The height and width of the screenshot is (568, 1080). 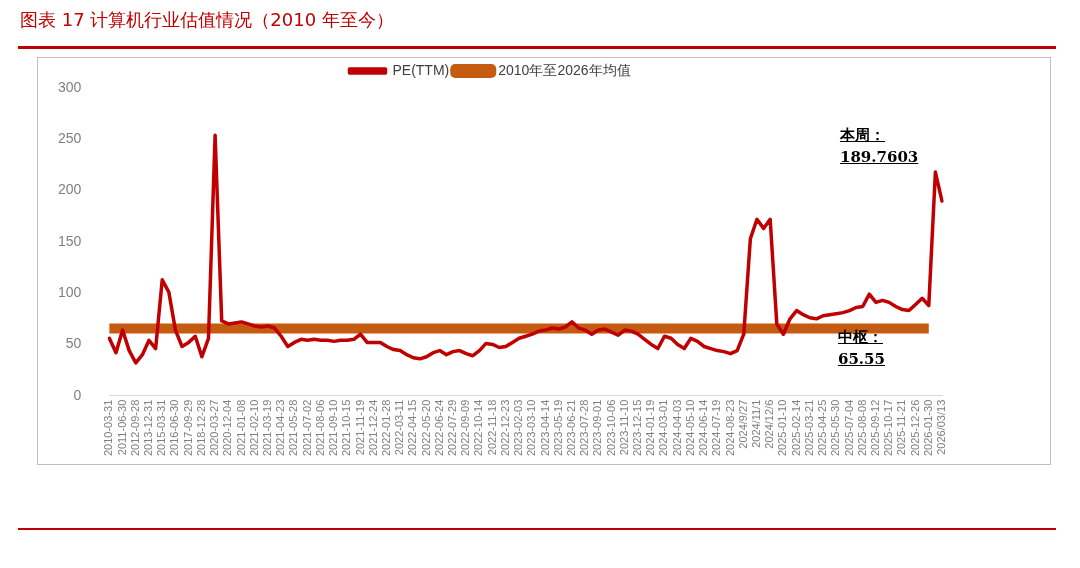 I want to click on x-tick-label: 2013-12-31, so click(x=148, y=428).